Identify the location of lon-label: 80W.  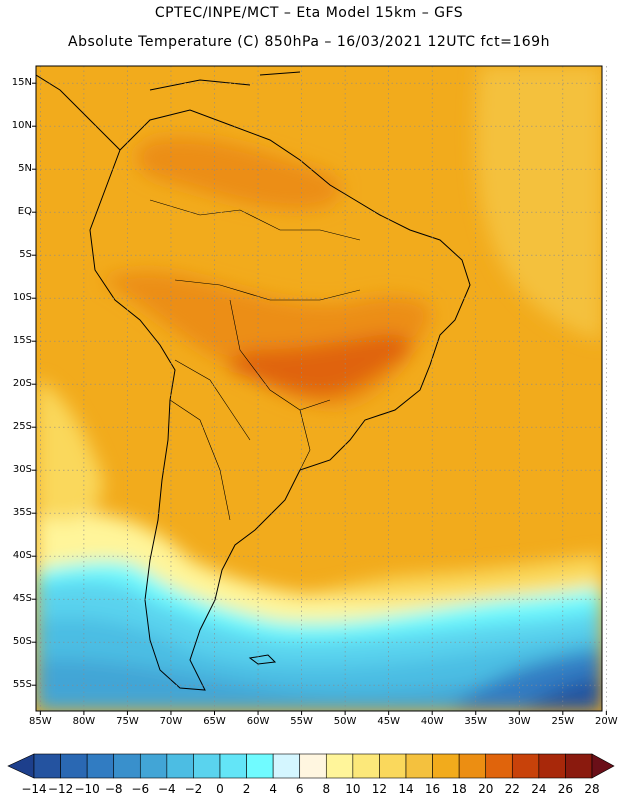
(84, 721).